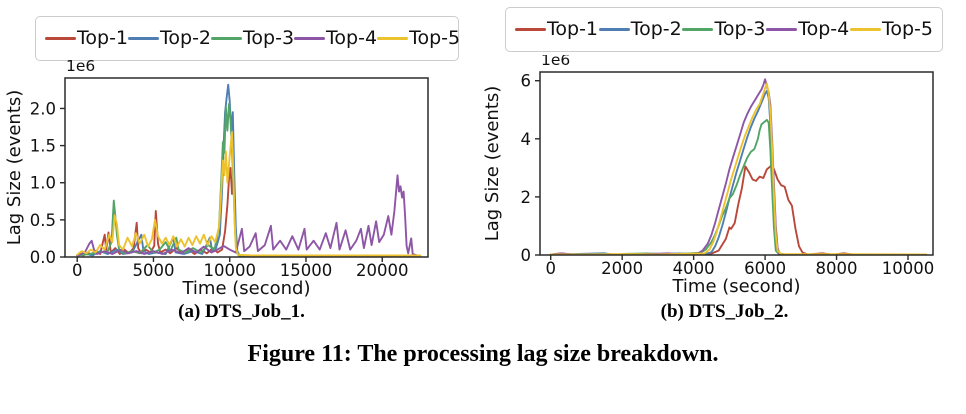  I want to click on y-axis-tick-label: 4, so click(526, 139).